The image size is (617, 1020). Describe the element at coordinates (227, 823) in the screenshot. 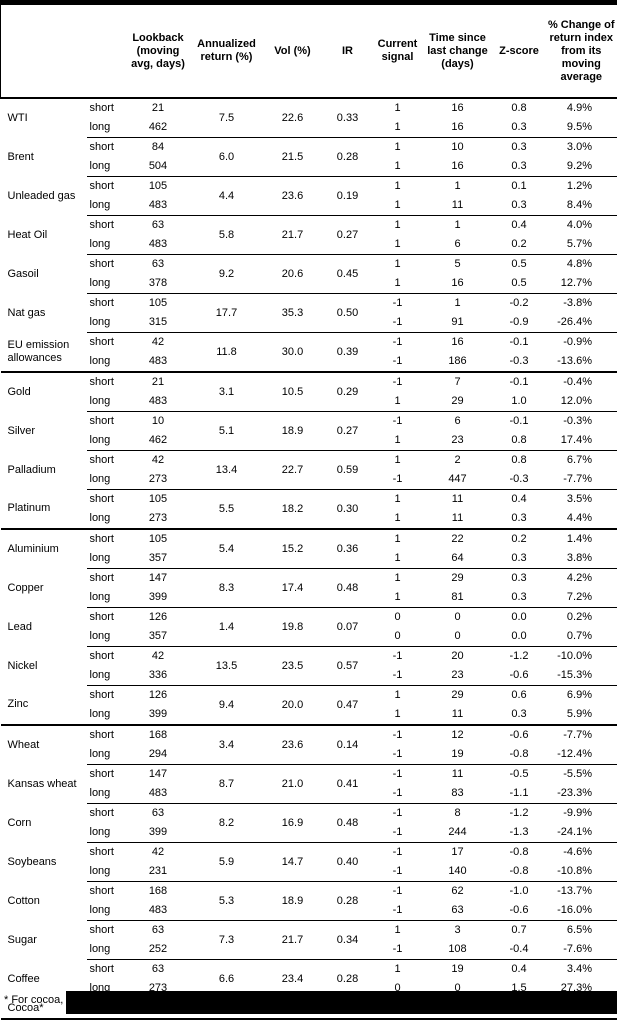

I see `cell-annualized-return: 8.2` at that location.